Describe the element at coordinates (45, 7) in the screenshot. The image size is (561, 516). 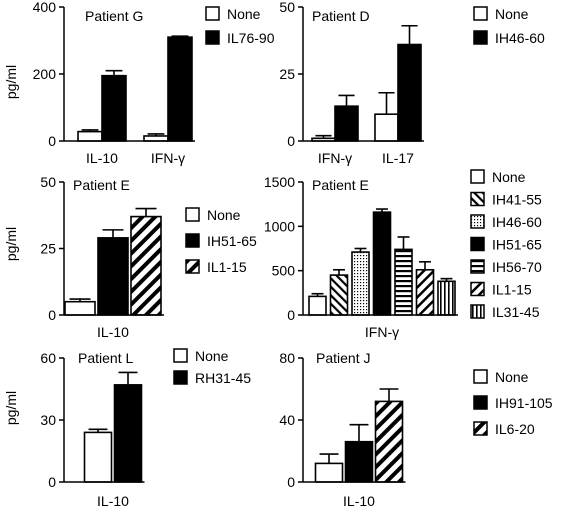
I see `y-tick-label: 400` at that location.